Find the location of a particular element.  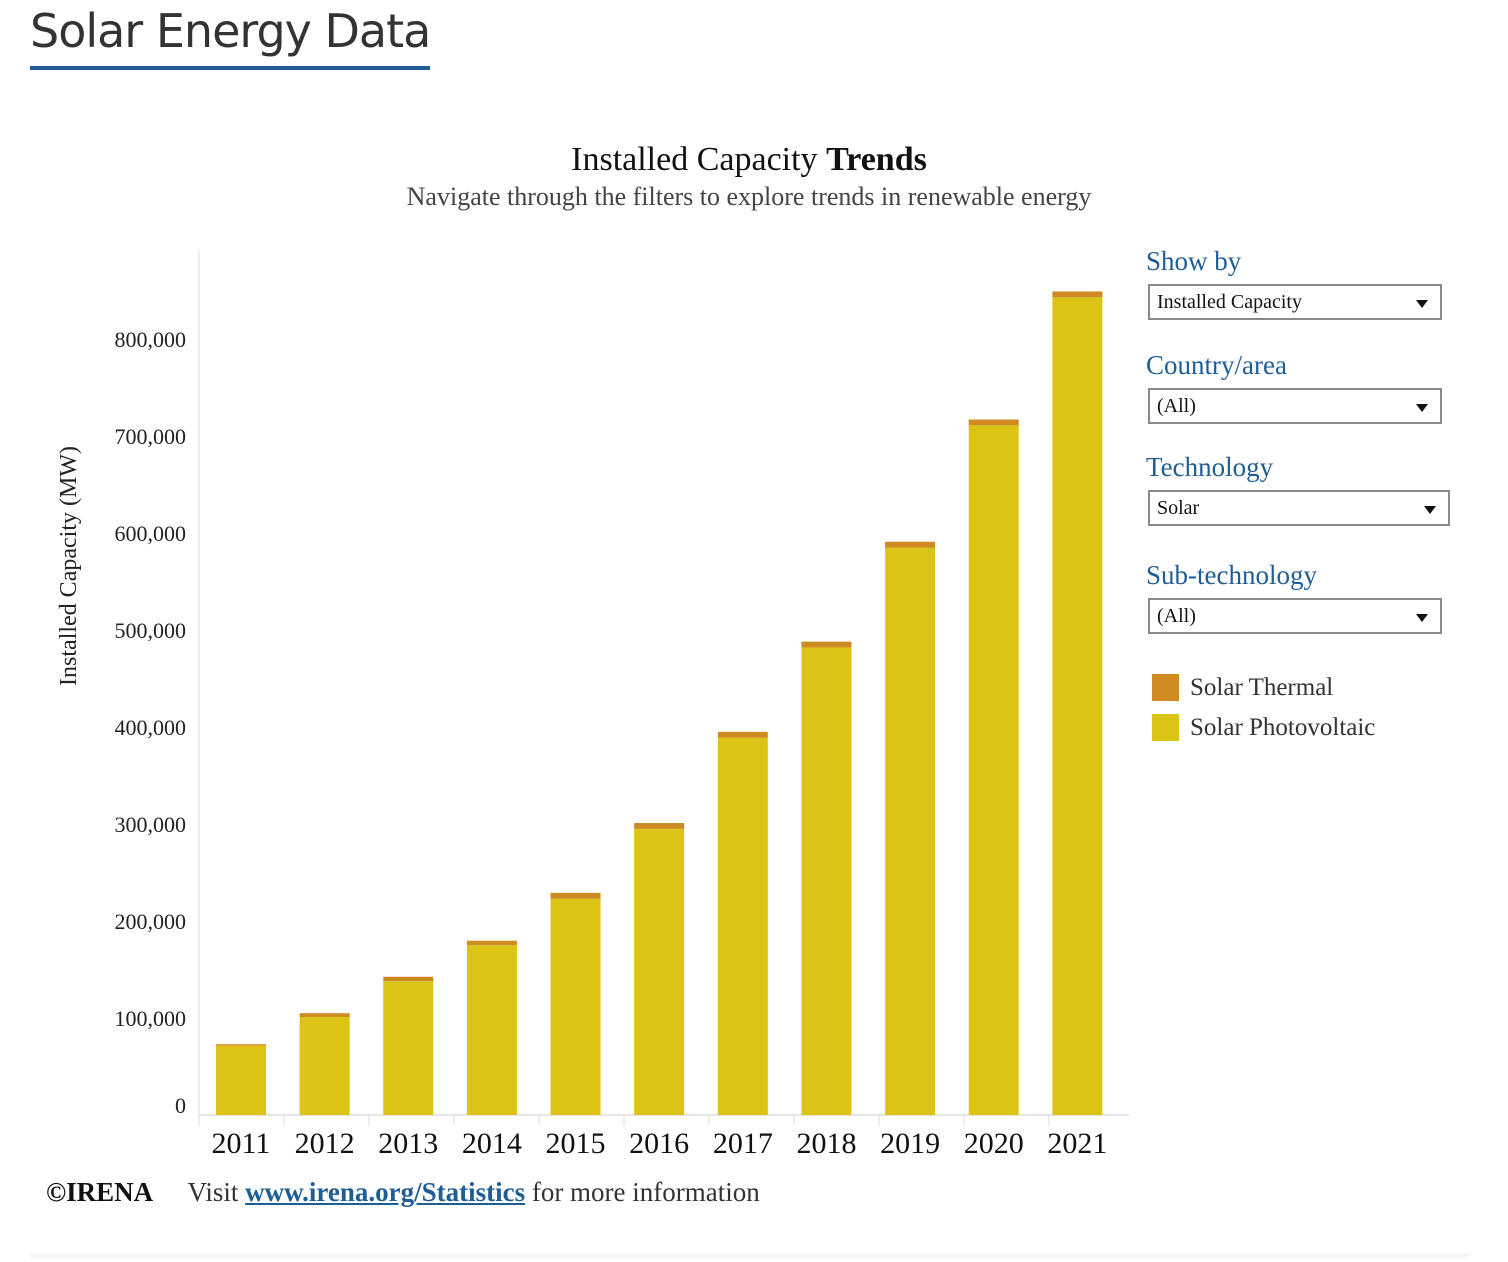

sub-technology-value: (All) is located at coordinates (1176, 616).